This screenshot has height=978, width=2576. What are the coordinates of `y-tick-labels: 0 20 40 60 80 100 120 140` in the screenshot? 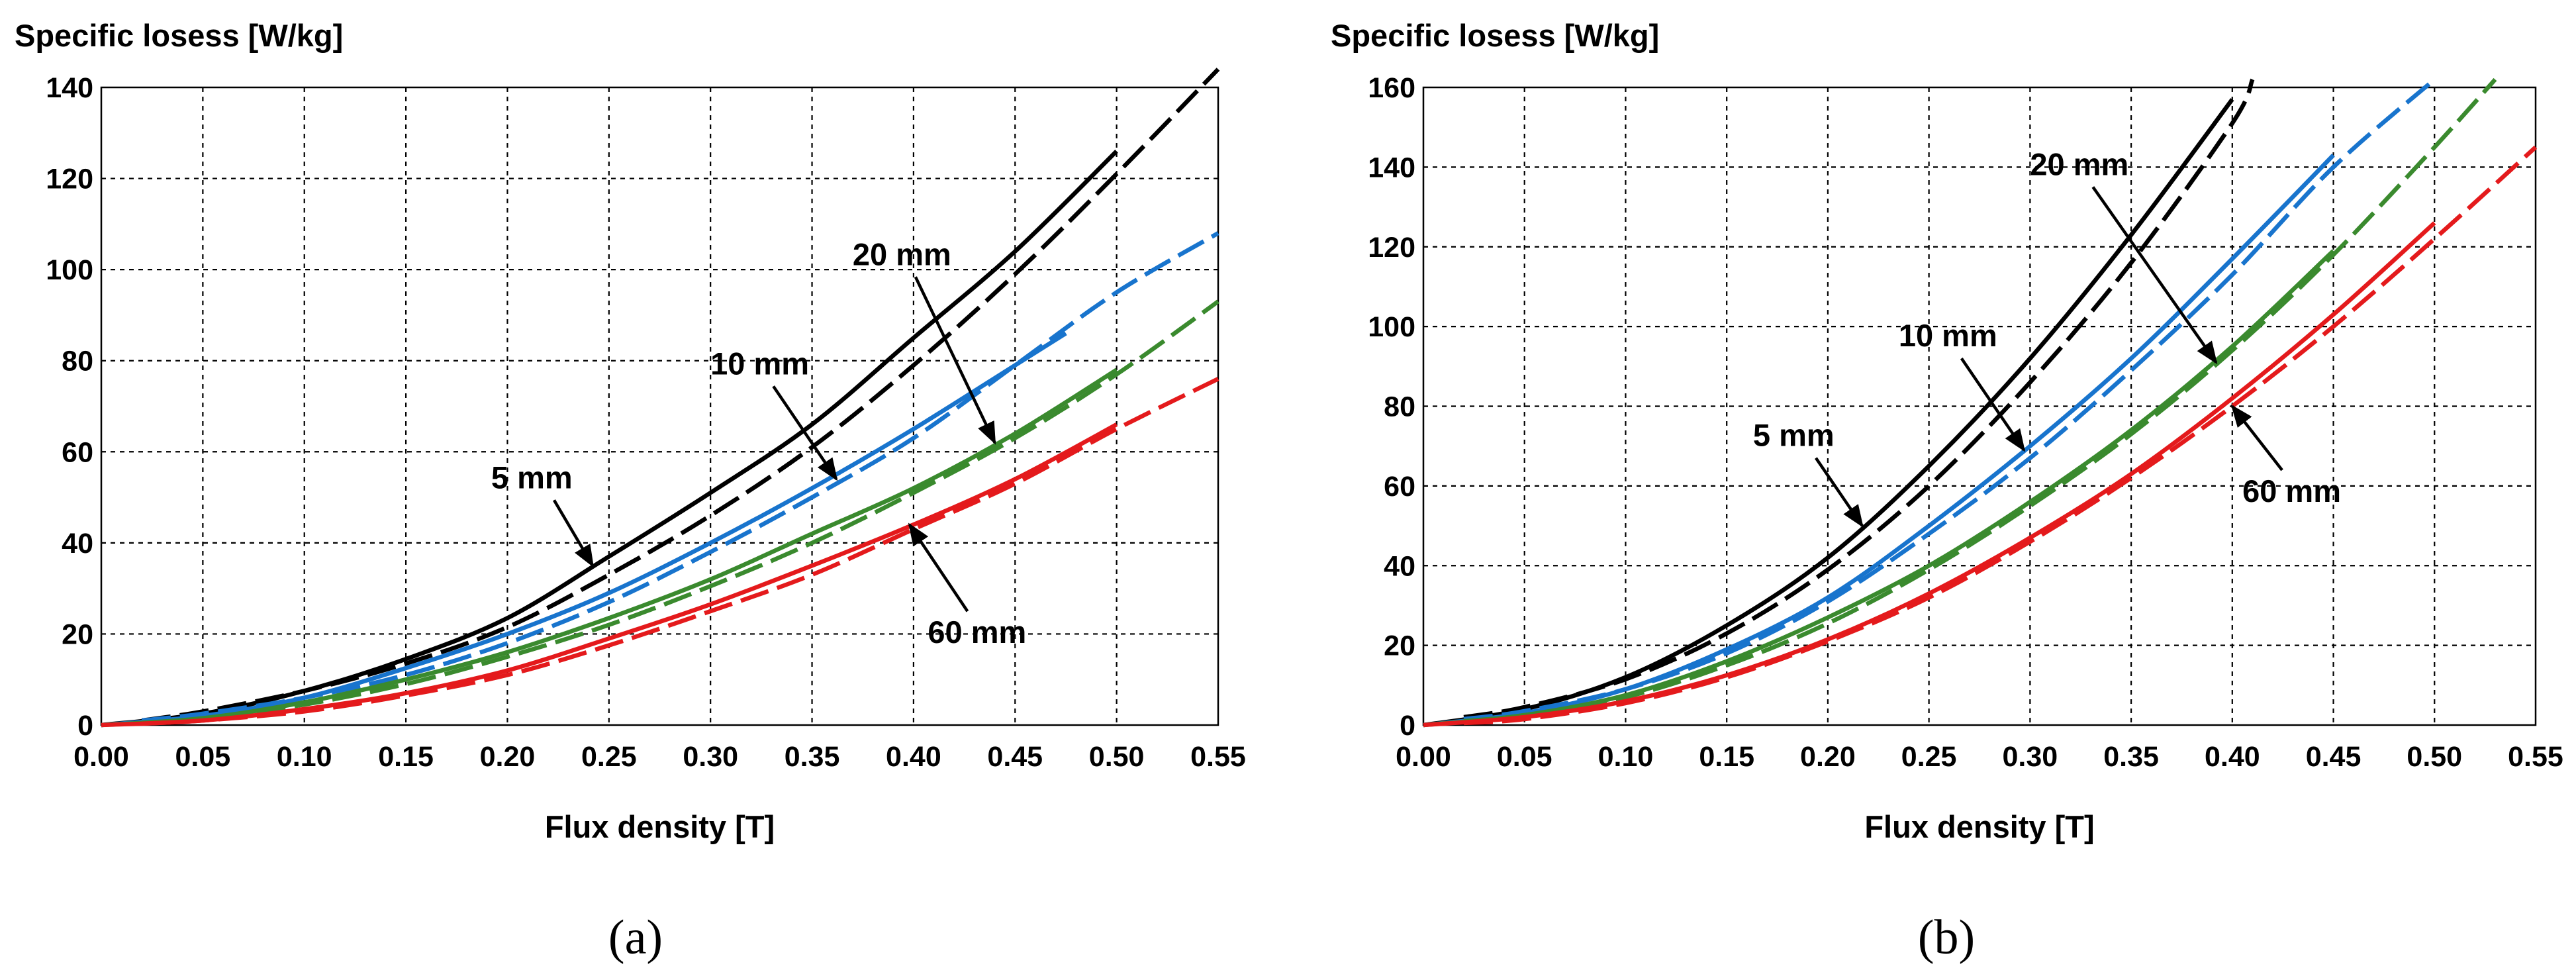 It's located at (69, 407).